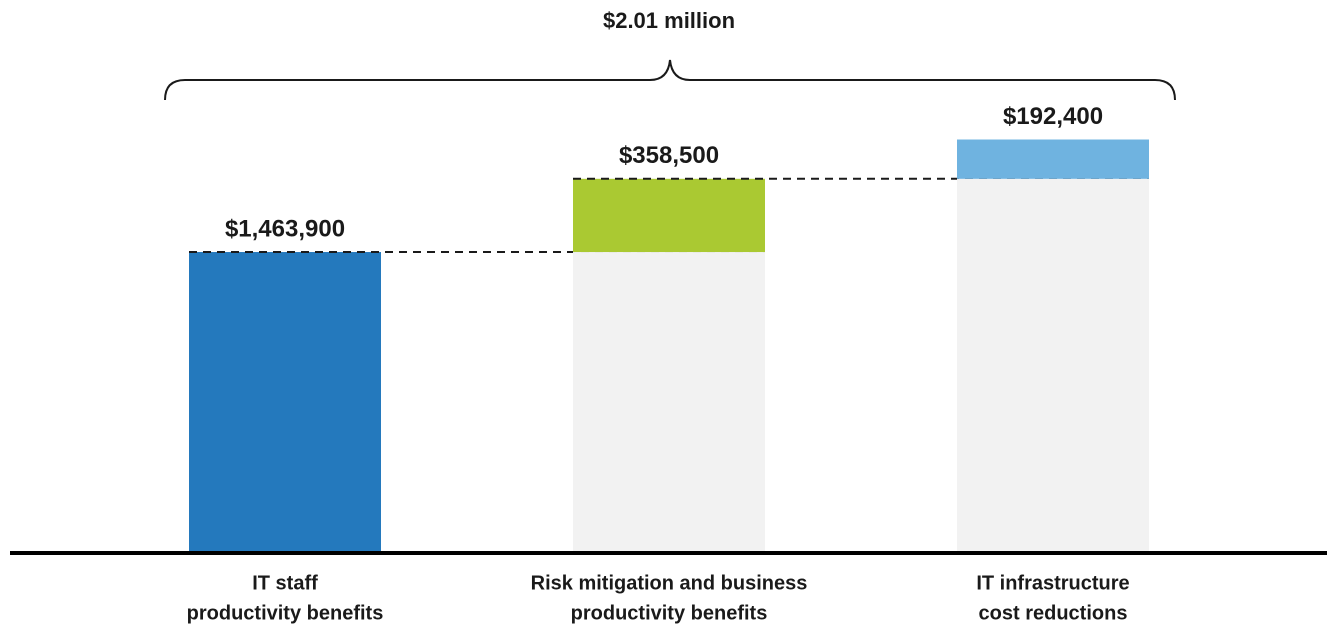 Image resolution: width=1327 pixels, height=638 pixels. I want to click on value-label: $358,500, so click(669, 155).